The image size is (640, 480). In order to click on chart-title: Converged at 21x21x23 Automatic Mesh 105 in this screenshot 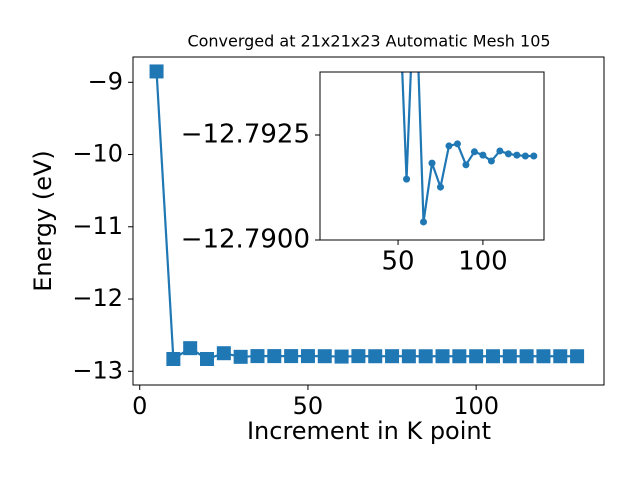, I will do `click(368, 41)`.